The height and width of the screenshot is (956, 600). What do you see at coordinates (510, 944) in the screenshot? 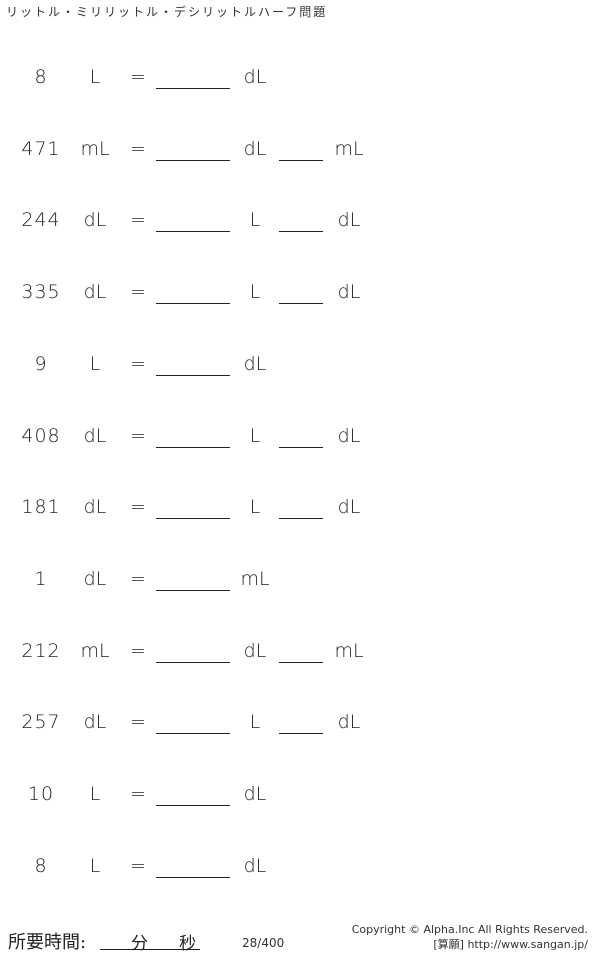
I see `site-url: [算願] http://www.sangan.jp/` at bounding box center [510, 944].